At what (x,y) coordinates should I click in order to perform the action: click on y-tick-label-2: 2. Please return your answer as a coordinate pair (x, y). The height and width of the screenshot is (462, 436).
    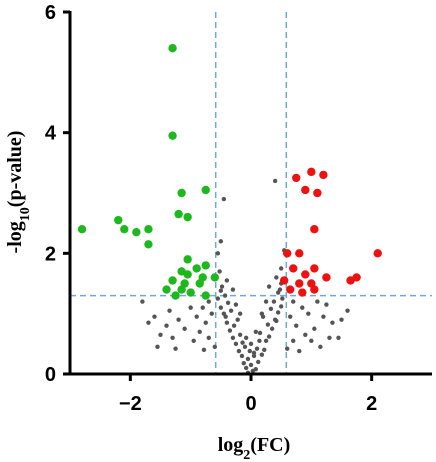
    Looking at the image, I should click on (50, 254).